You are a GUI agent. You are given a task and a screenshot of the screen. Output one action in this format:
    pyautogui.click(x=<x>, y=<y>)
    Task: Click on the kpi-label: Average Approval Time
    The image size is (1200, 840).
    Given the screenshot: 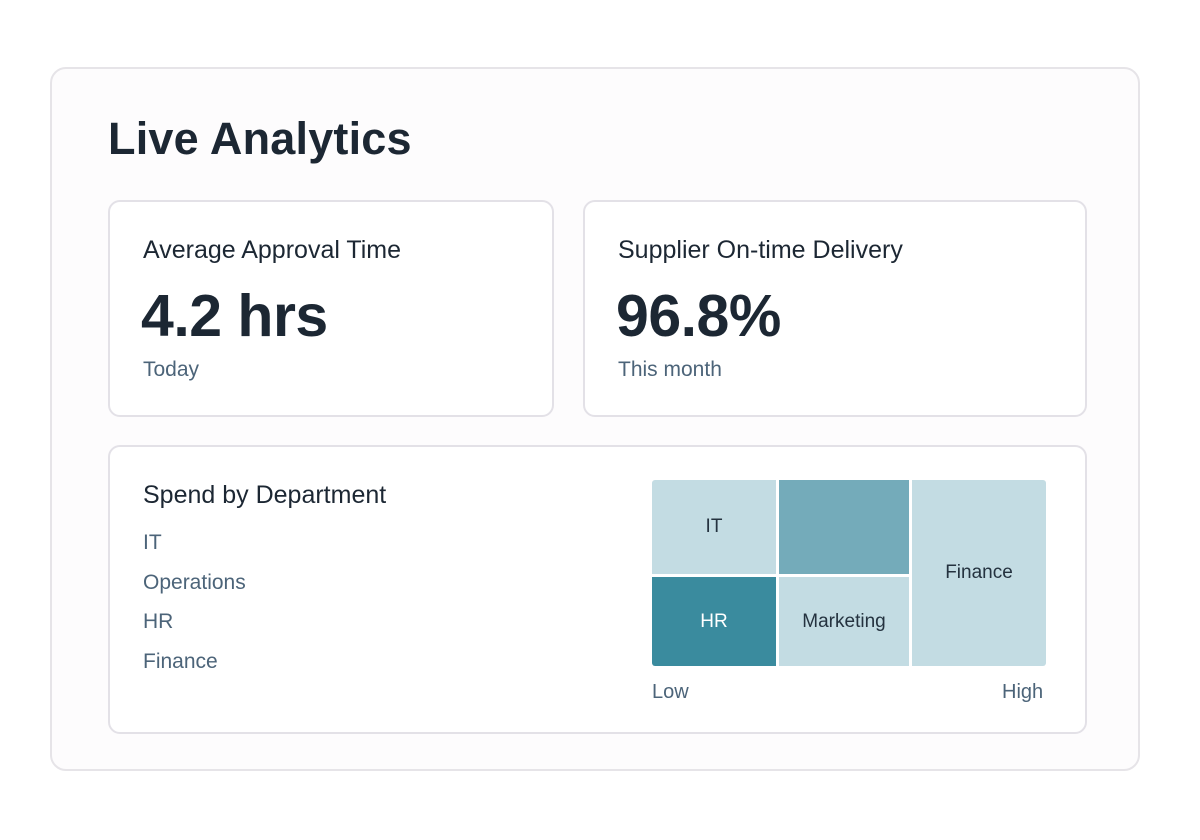 What is the action you would take?
    pyautogui.click(x=272, y=250)
    